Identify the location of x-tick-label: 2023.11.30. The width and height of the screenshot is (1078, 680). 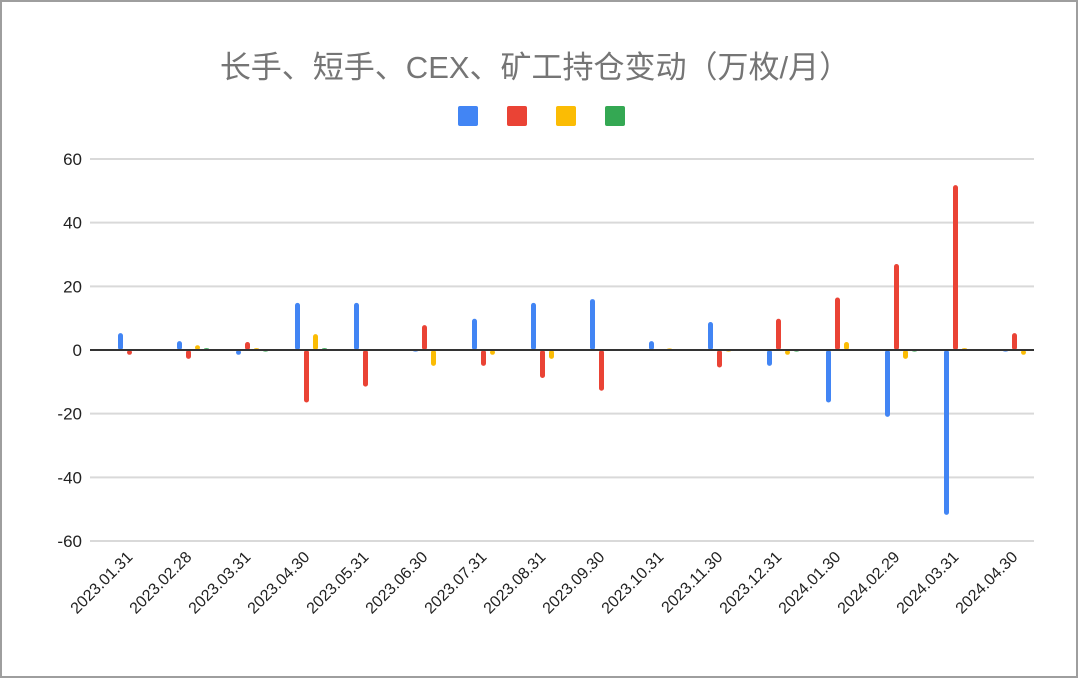
(693, 583).